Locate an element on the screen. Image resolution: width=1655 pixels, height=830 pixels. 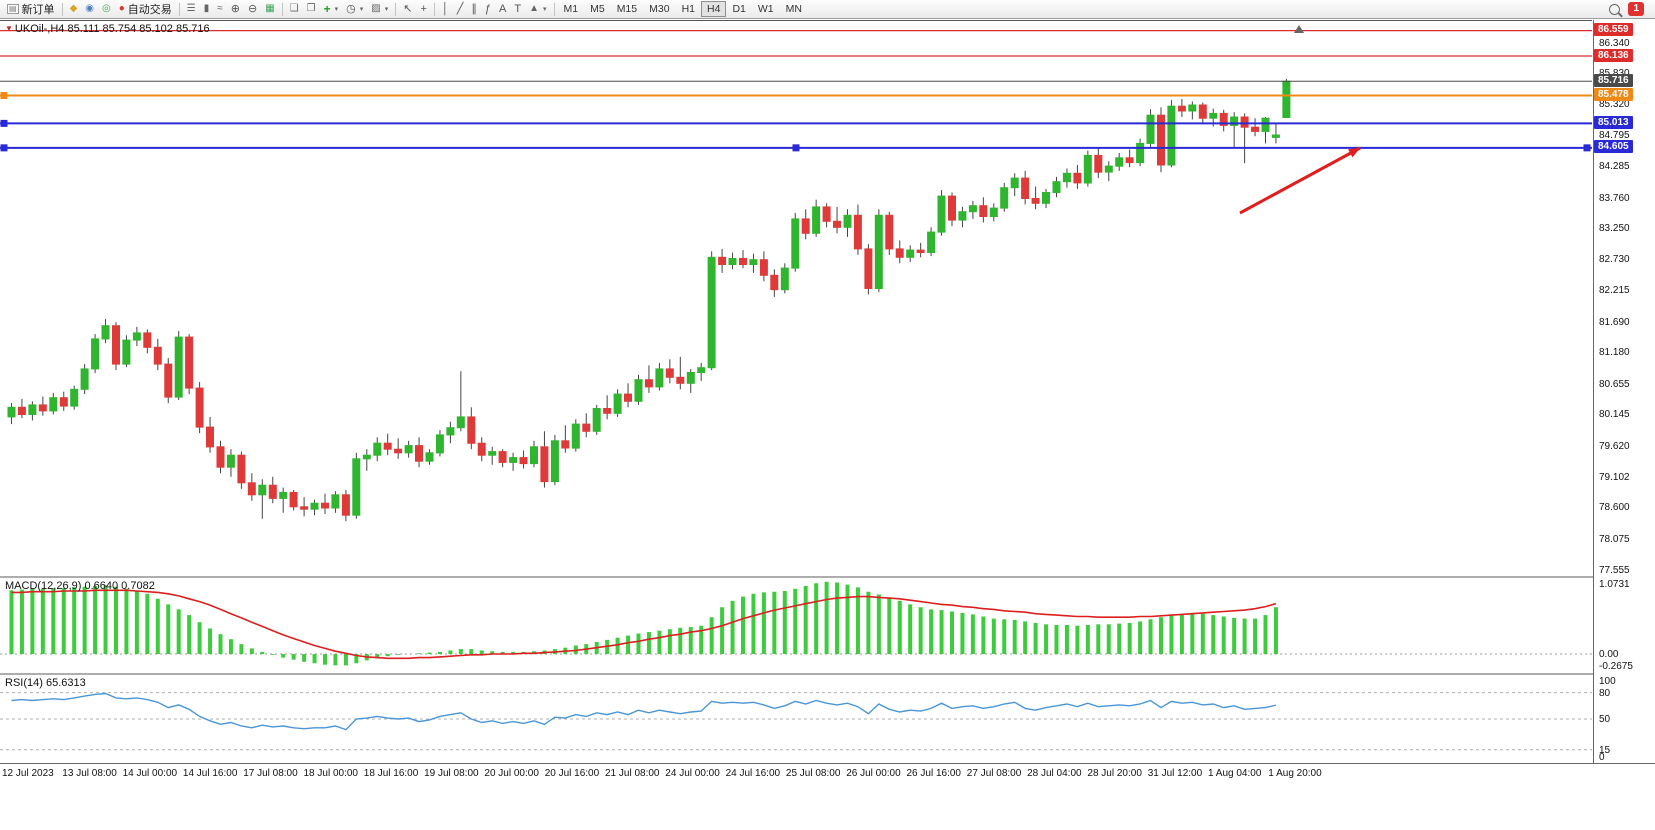
timeframe-m5-button: M5 is located at coordinates (597, 9).